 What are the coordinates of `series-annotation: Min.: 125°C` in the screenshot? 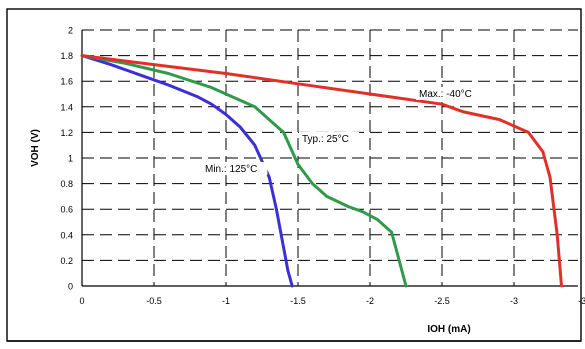 It's located at (231, 169).